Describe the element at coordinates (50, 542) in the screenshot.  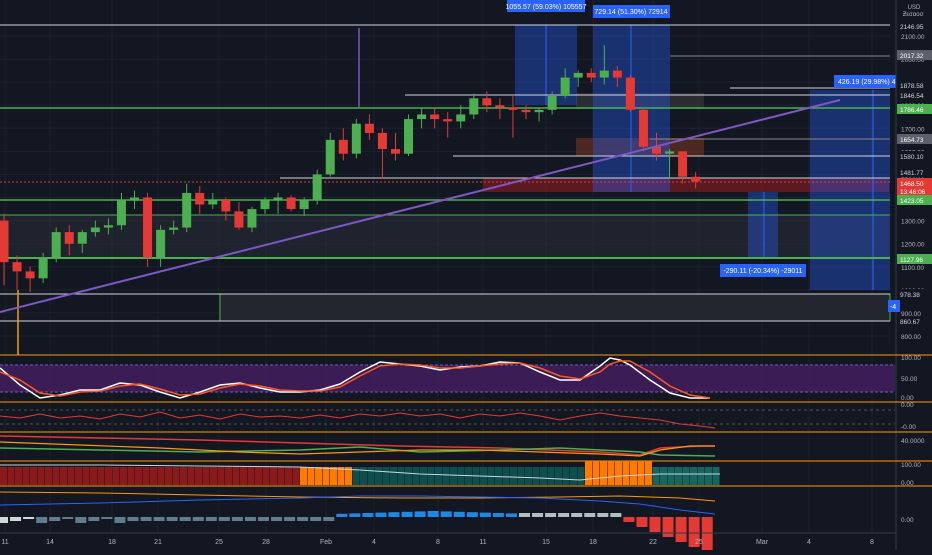
I see `time-axis-label: 14` at that location.